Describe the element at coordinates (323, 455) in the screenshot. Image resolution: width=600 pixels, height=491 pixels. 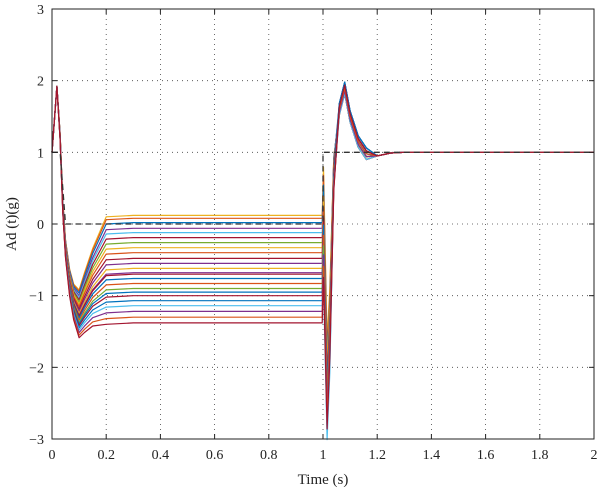
I see `x-tick-label: 1` at that location.